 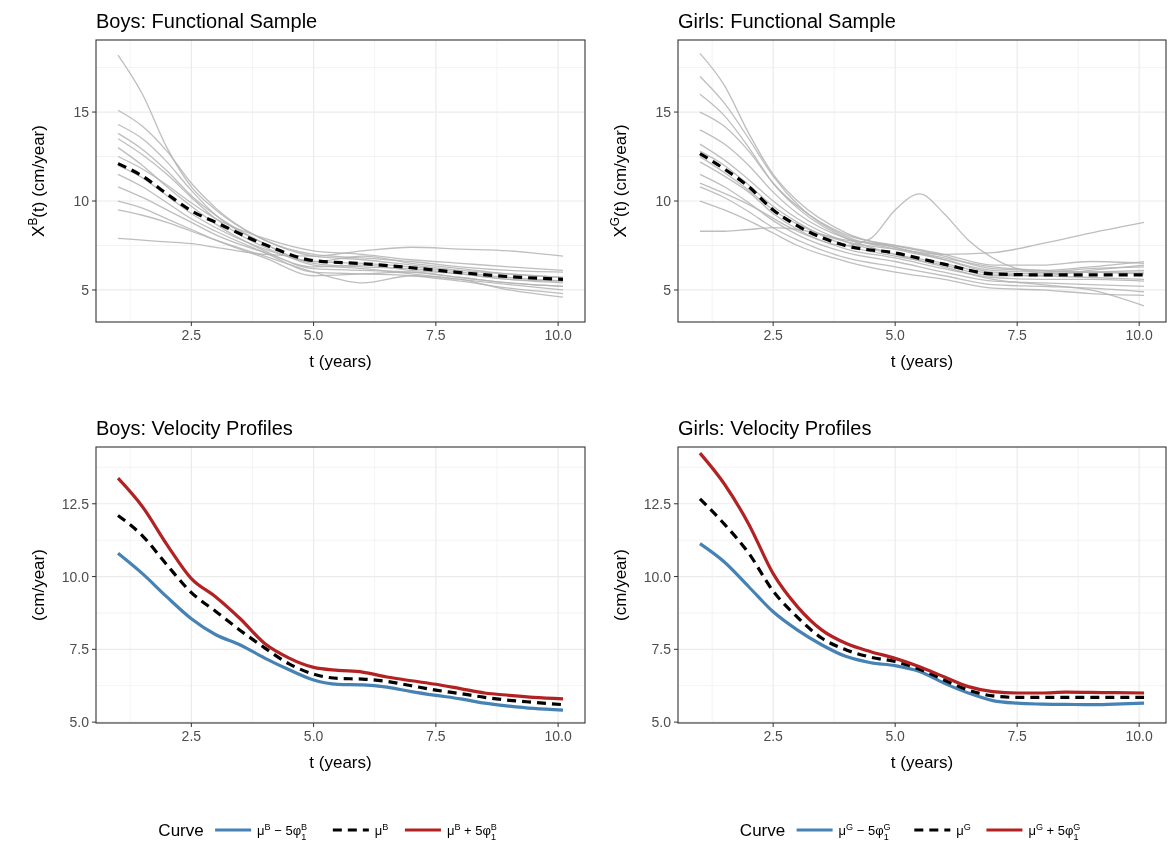 What do you see at coordinates (787, 21) in the screenshot?
I see `chart-title: Girls: Functional Sample` at bounding box center [787, 21].